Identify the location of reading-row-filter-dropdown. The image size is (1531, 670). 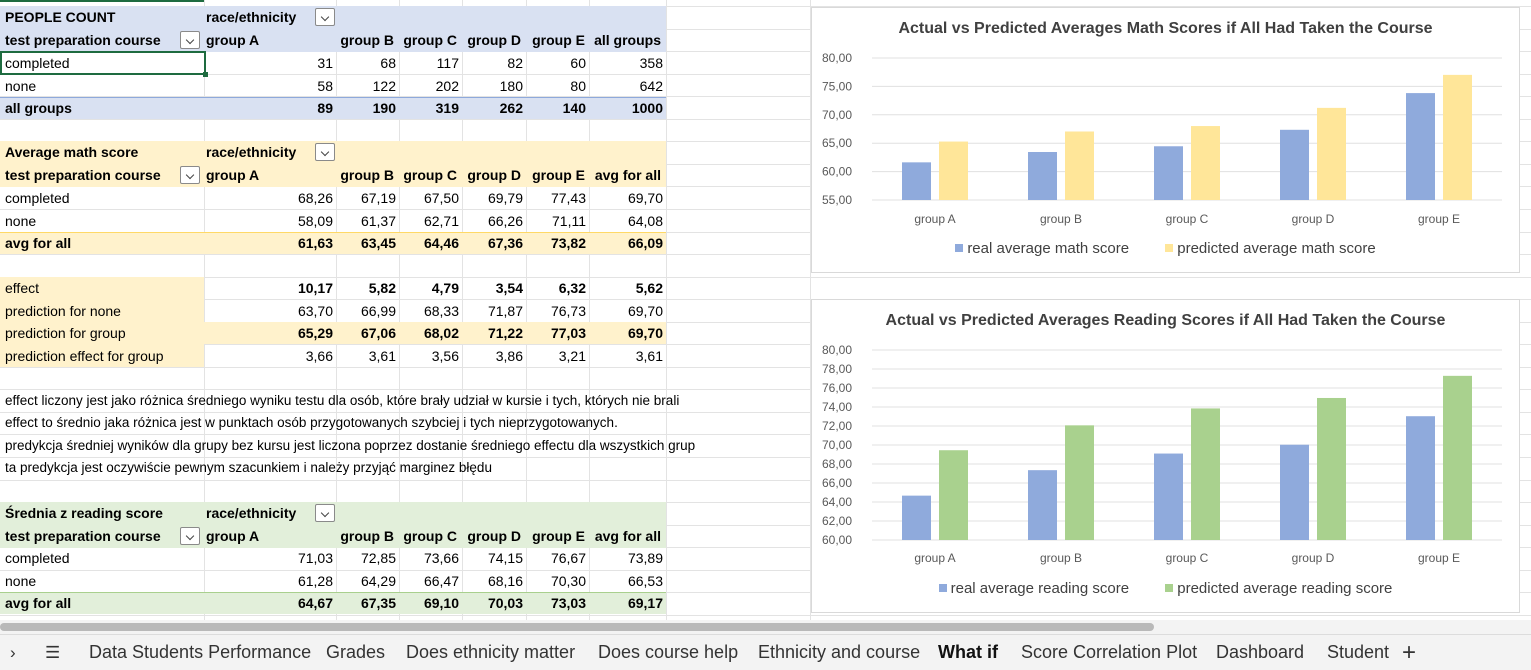
(190, 536).